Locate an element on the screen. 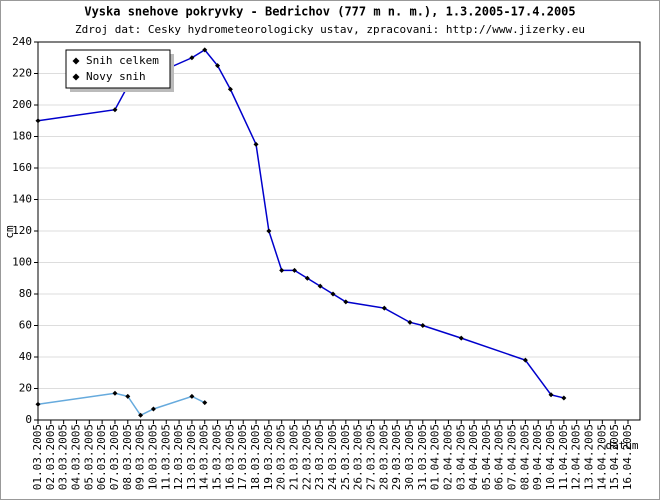  x-tick-label: 14.03.2005 is located at coordinates (204, 457).